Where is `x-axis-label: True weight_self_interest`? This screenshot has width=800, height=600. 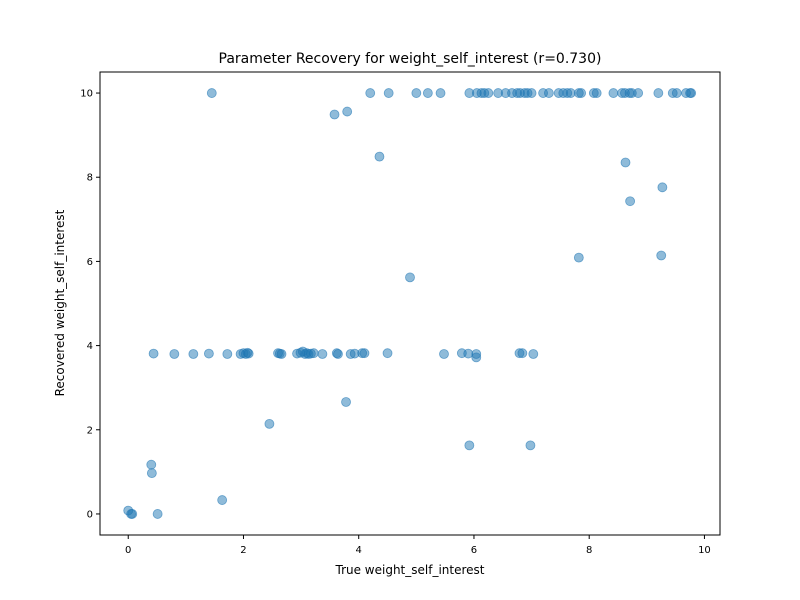
x-axis-label: True weight_self_interest is located at coordinates (410, 570).